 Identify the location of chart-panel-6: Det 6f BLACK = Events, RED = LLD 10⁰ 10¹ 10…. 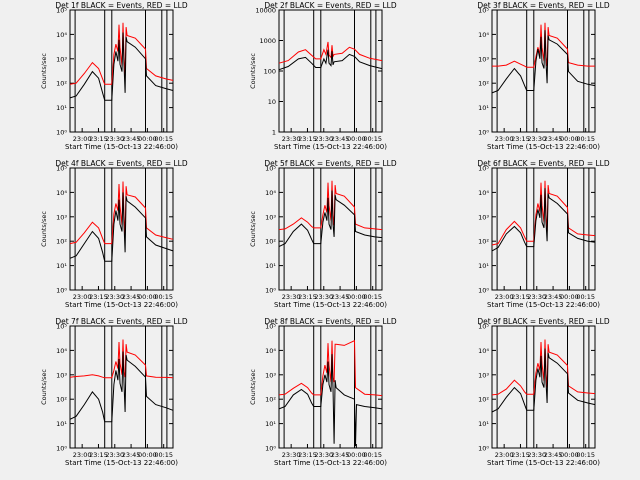
(543, 234).